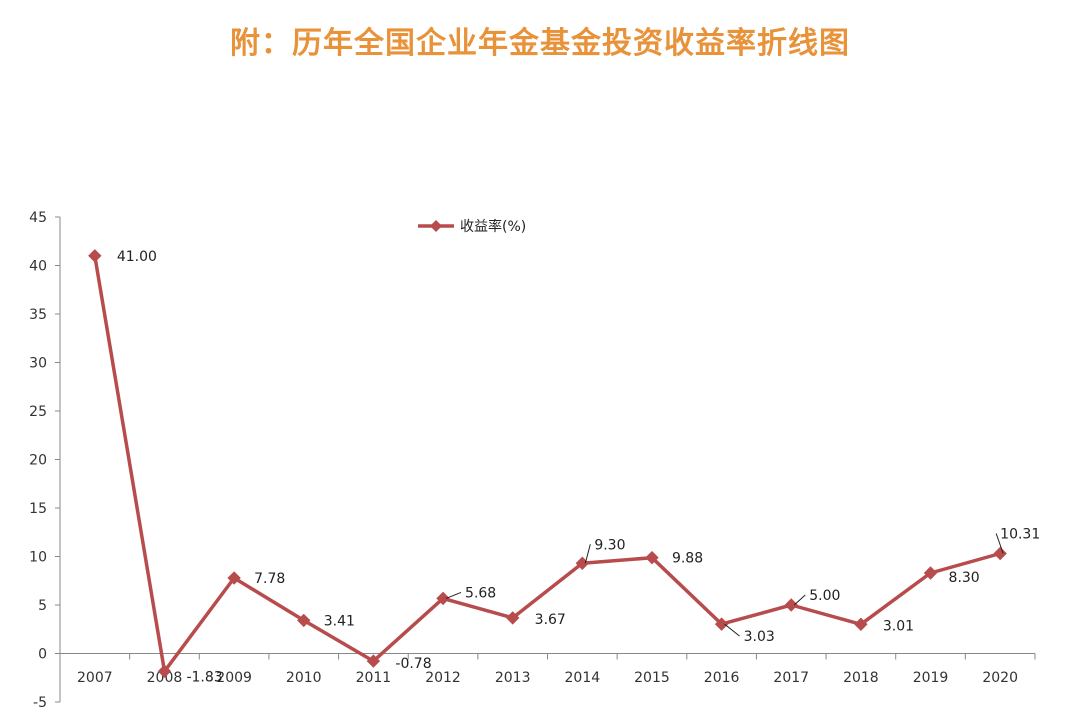  I want to click on data-label: 5.00, so click(824, 596).